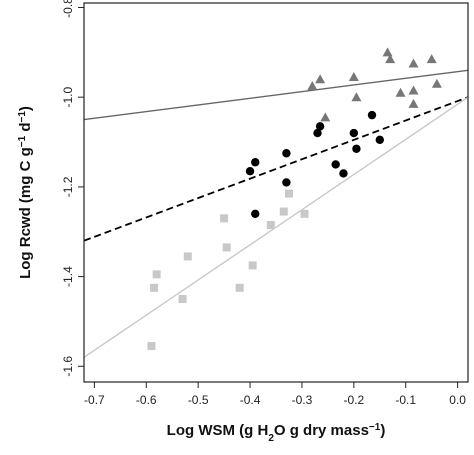 The image size is (474, 455). What do you see at coordinates (276, 95) in the screenshot?
I see `fit-line-triangle` at bounding box center [276, 95].